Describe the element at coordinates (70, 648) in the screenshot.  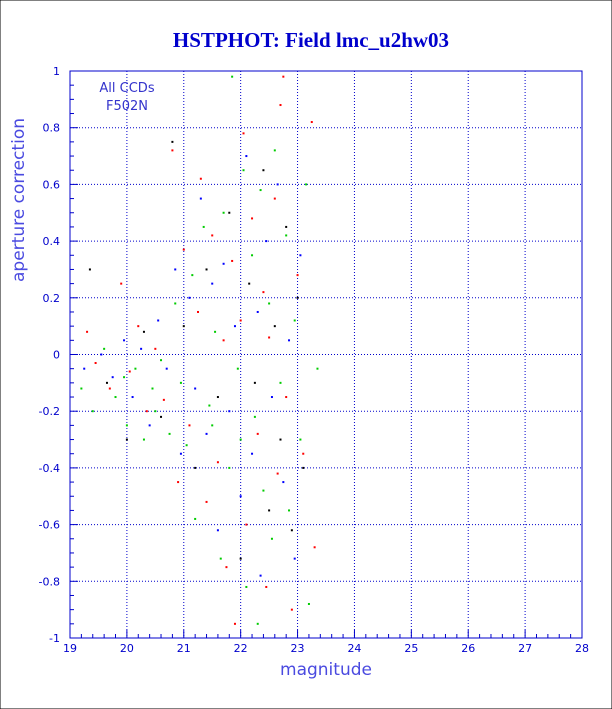
I see `x-tick-label: 19` at that location.